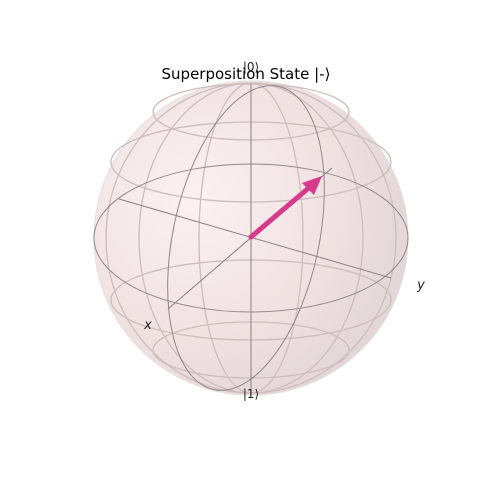  Describe the element at coordinates (147, 325) in the screenshot. I see `x-axis-label: x` at that location.